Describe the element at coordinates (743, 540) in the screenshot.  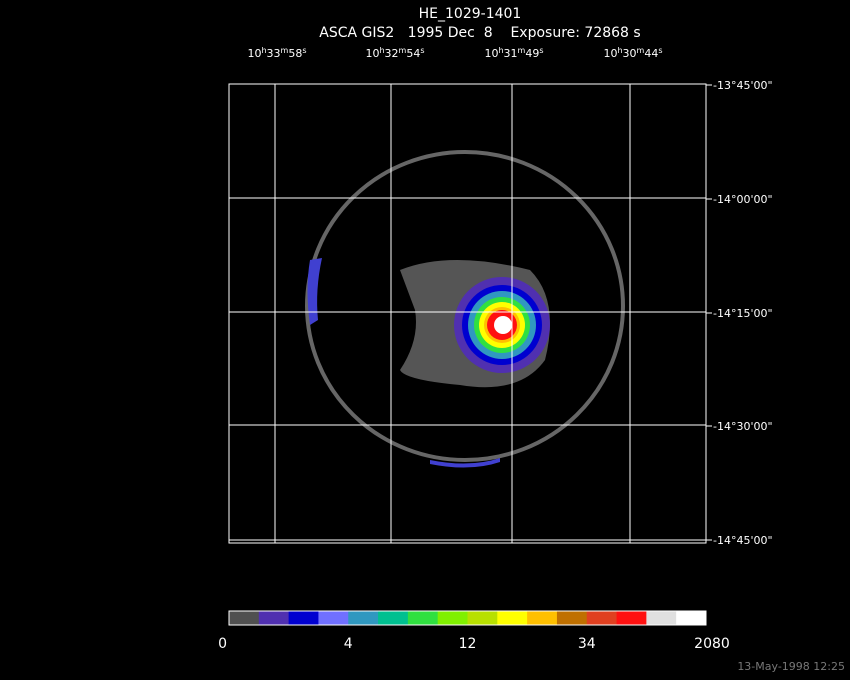
I see `dec-label: -14°45'00"` at that location.